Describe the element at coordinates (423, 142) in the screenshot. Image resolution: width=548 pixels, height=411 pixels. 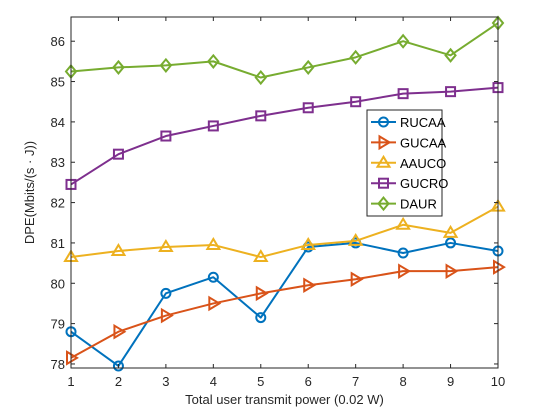
I see `legend-label-gucaa: GUCAA` at that location.